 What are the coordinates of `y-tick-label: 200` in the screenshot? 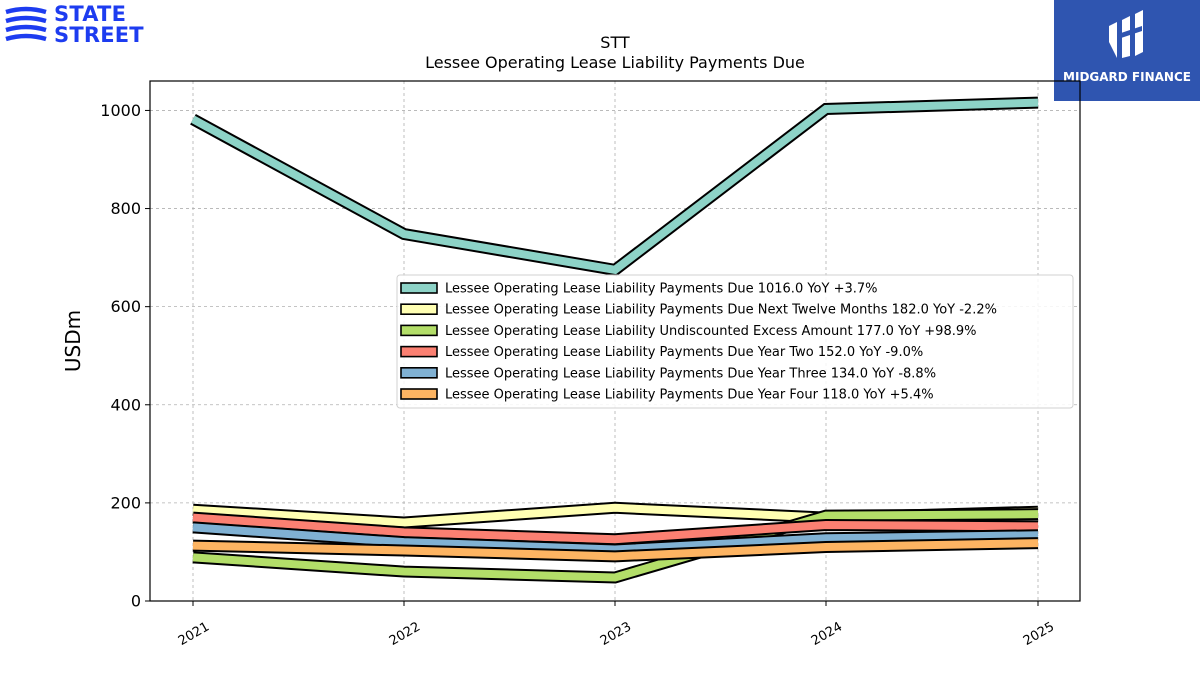 It's located at (125, 502).